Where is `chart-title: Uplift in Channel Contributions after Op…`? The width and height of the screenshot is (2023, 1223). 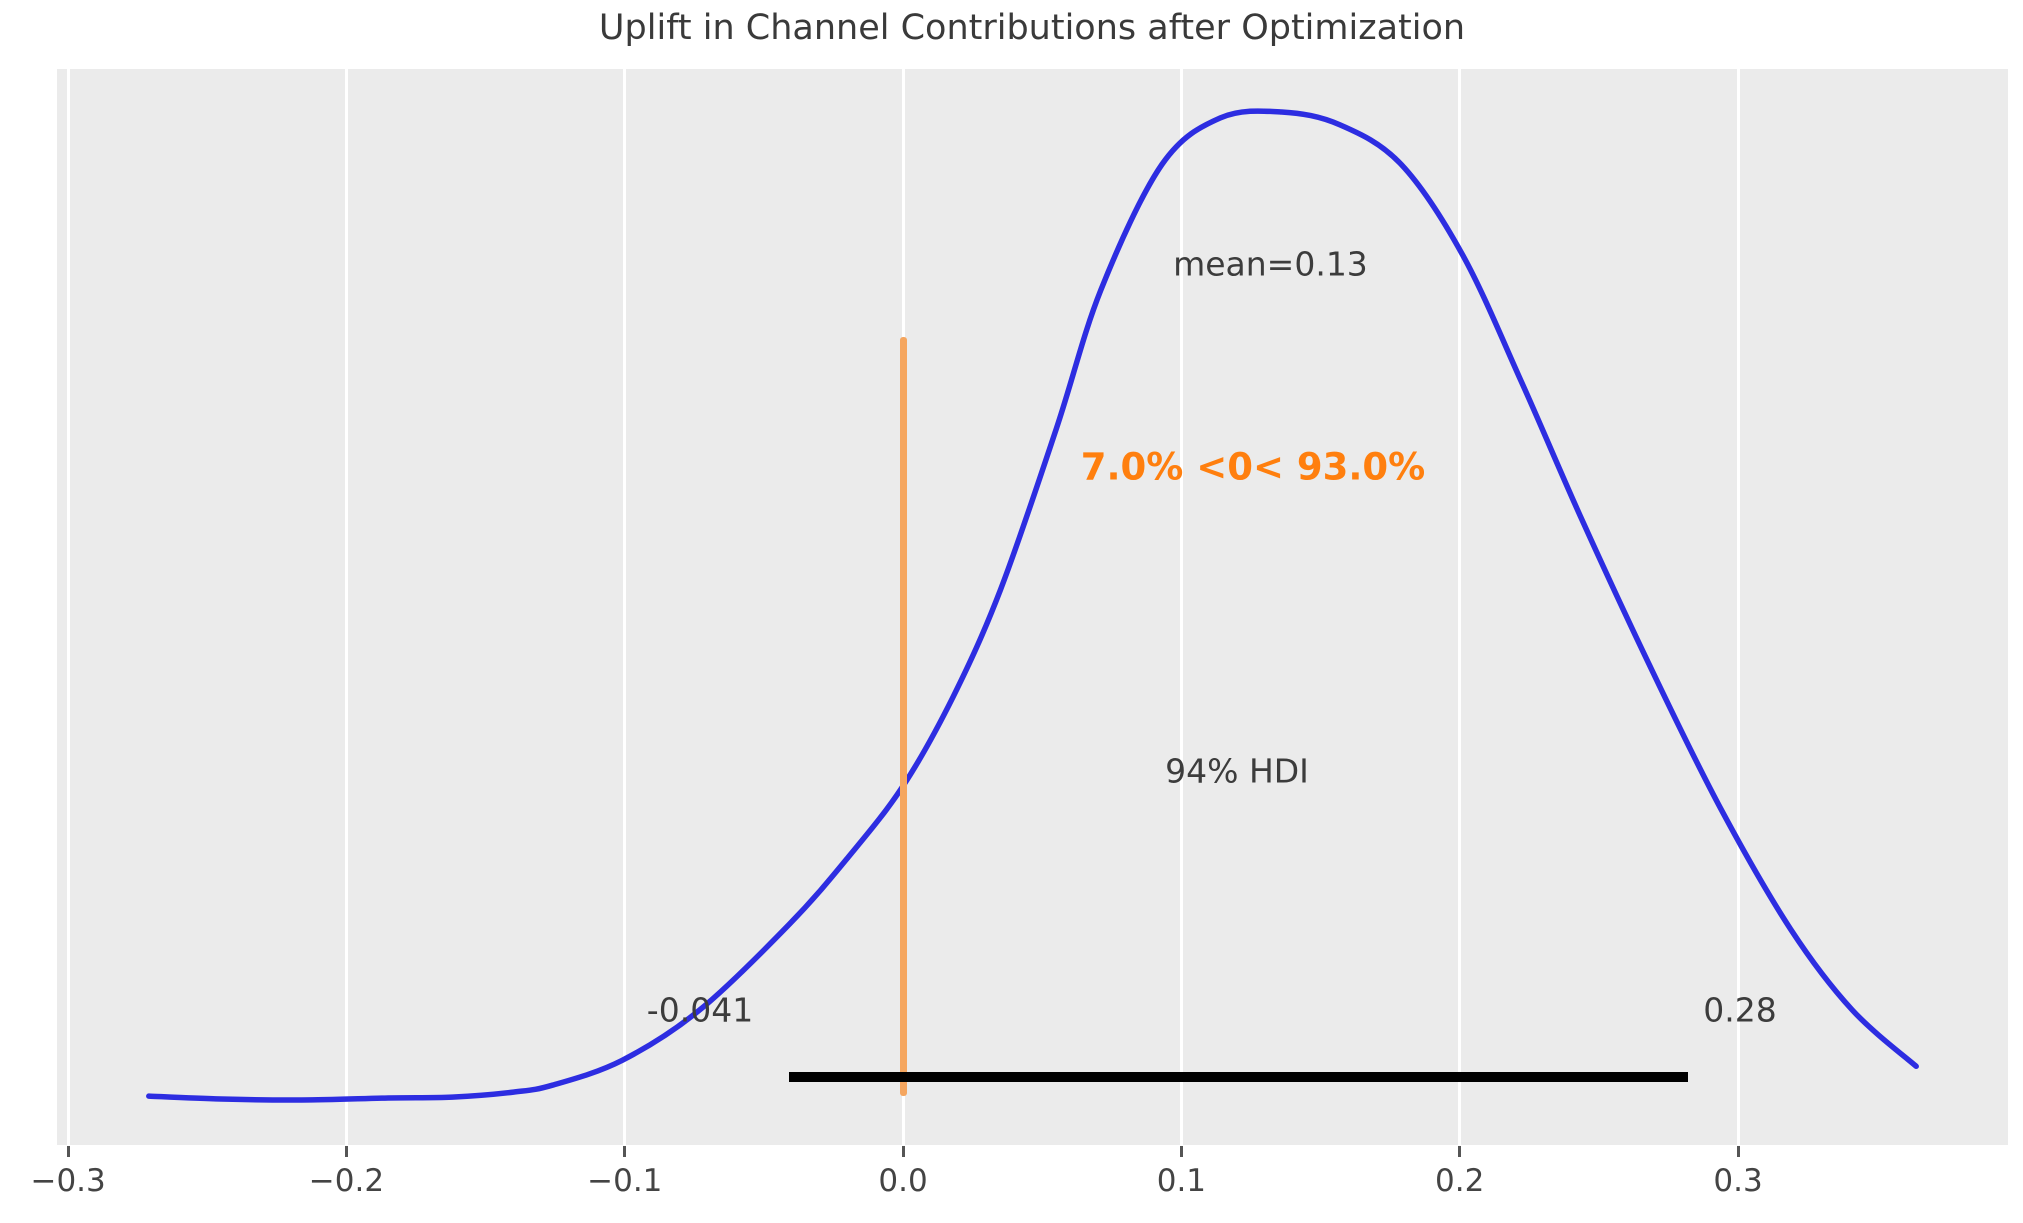 chart-title: Uplift in Channel Contributions after Op… is located at coordinates (1032, 28).